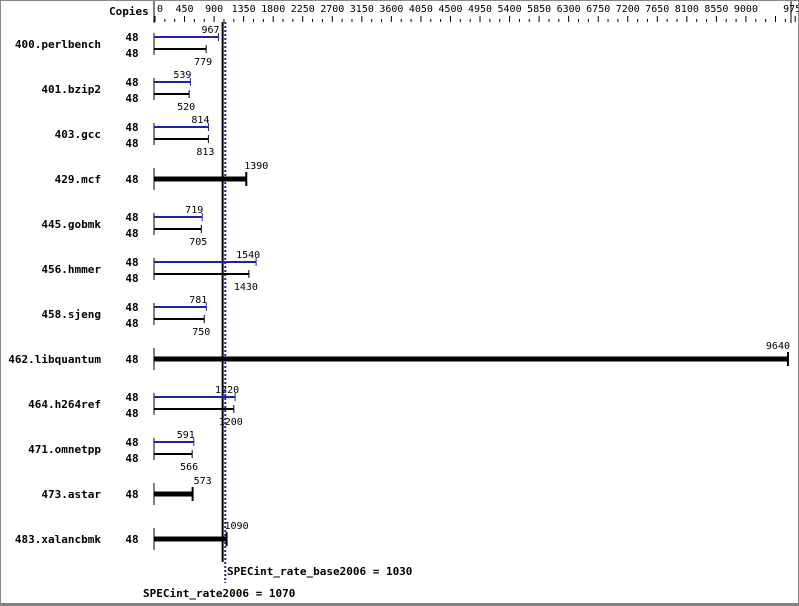 The height and width of the screenshot is (606, 799). I want to click on tick-label: 4050, so click(421, 9).